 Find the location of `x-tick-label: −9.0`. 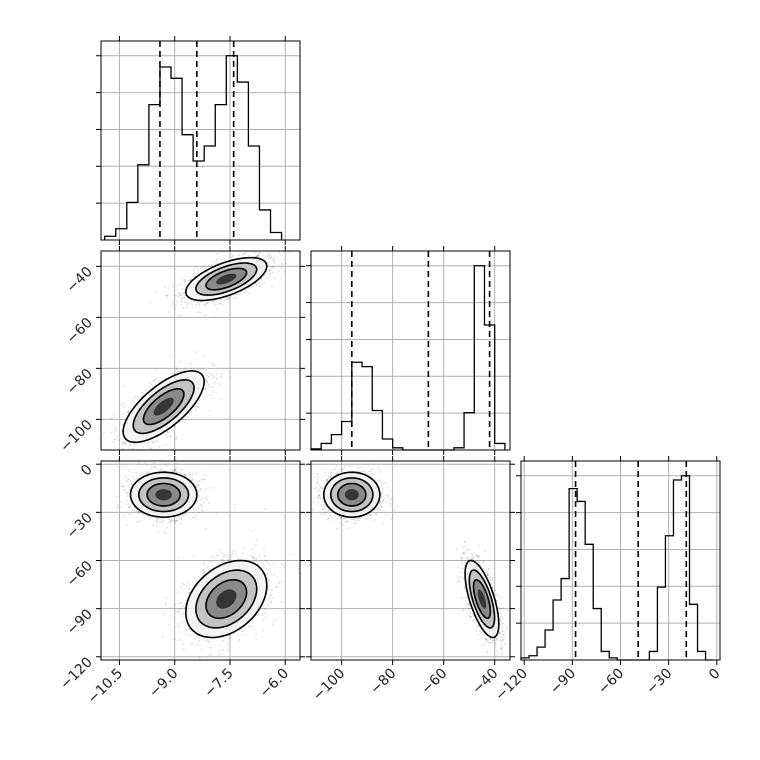

x-tick-label: −9.0 is located at coordinates (163, 683).